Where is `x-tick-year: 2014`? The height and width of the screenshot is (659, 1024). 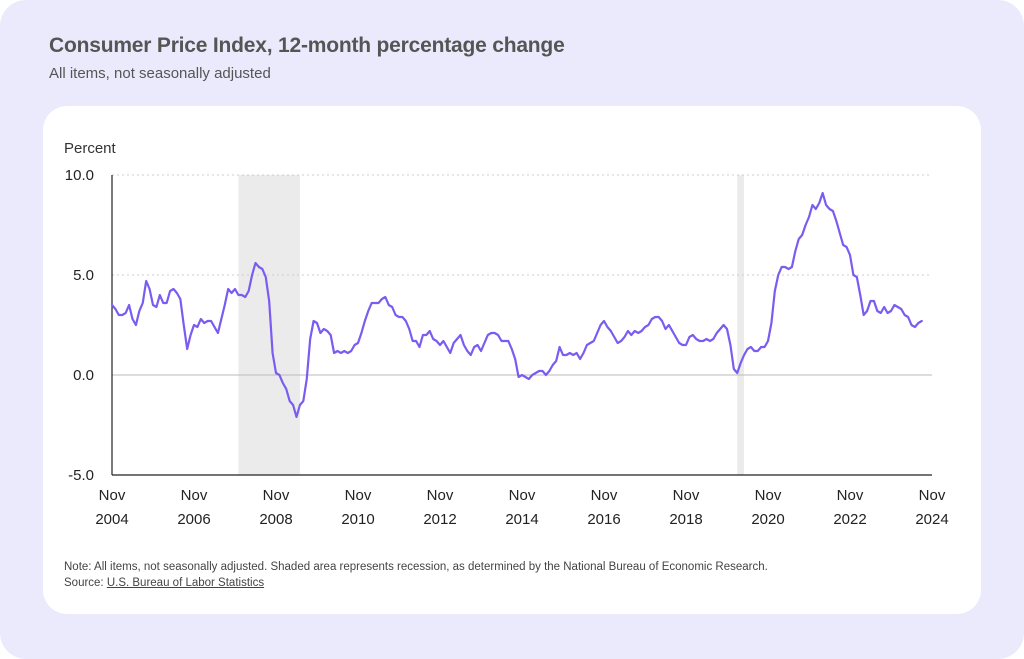 x-tick-year: 2014 is located at coordinates (521, 519).